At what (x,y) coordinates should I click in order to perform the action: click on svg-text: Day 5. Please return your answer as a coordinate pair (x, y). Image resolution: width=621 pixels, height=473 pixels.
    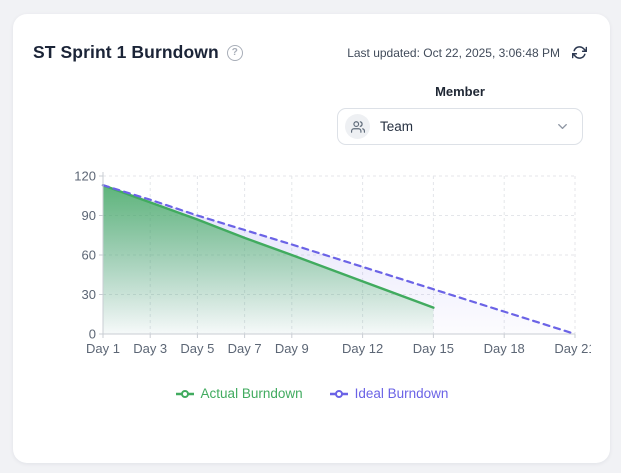
    Looking at the image, I should click on (197, 348).